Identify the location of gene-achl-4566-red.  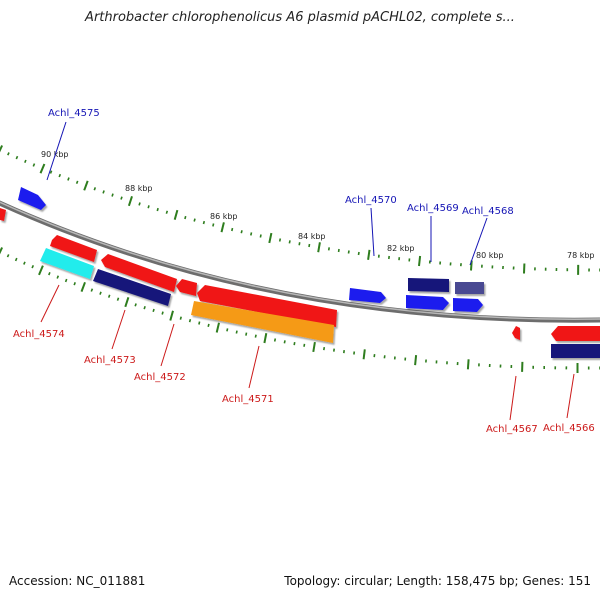
(575, 333).